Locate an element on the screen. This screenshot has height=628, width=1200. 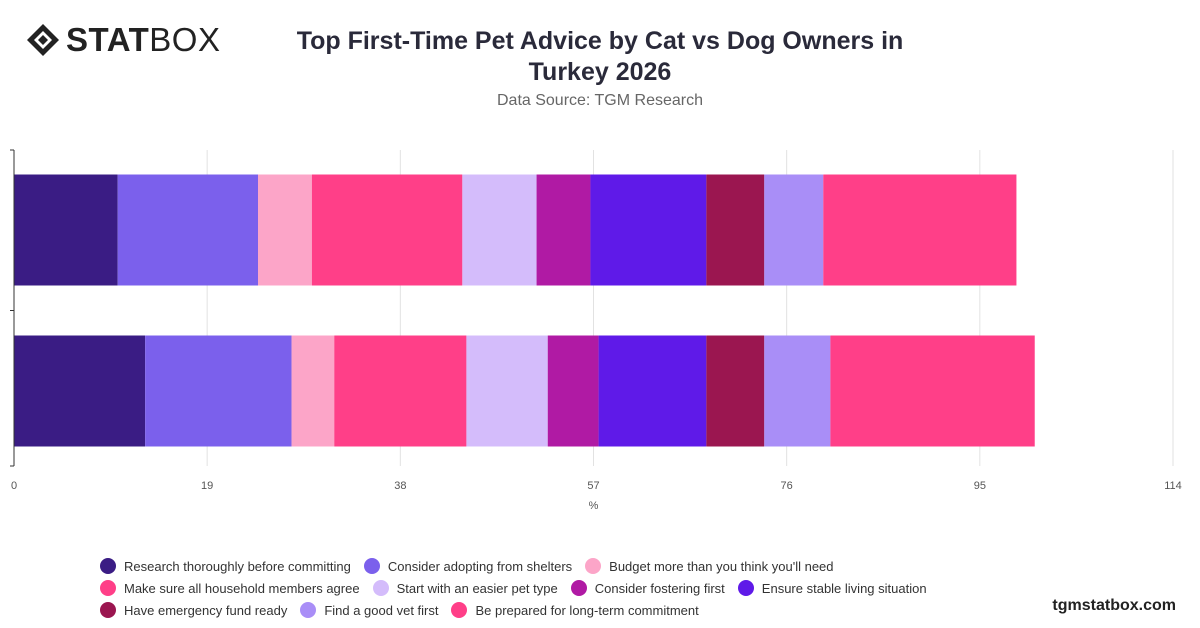
diamond-logo-icon is located at coordinates (43, 40).